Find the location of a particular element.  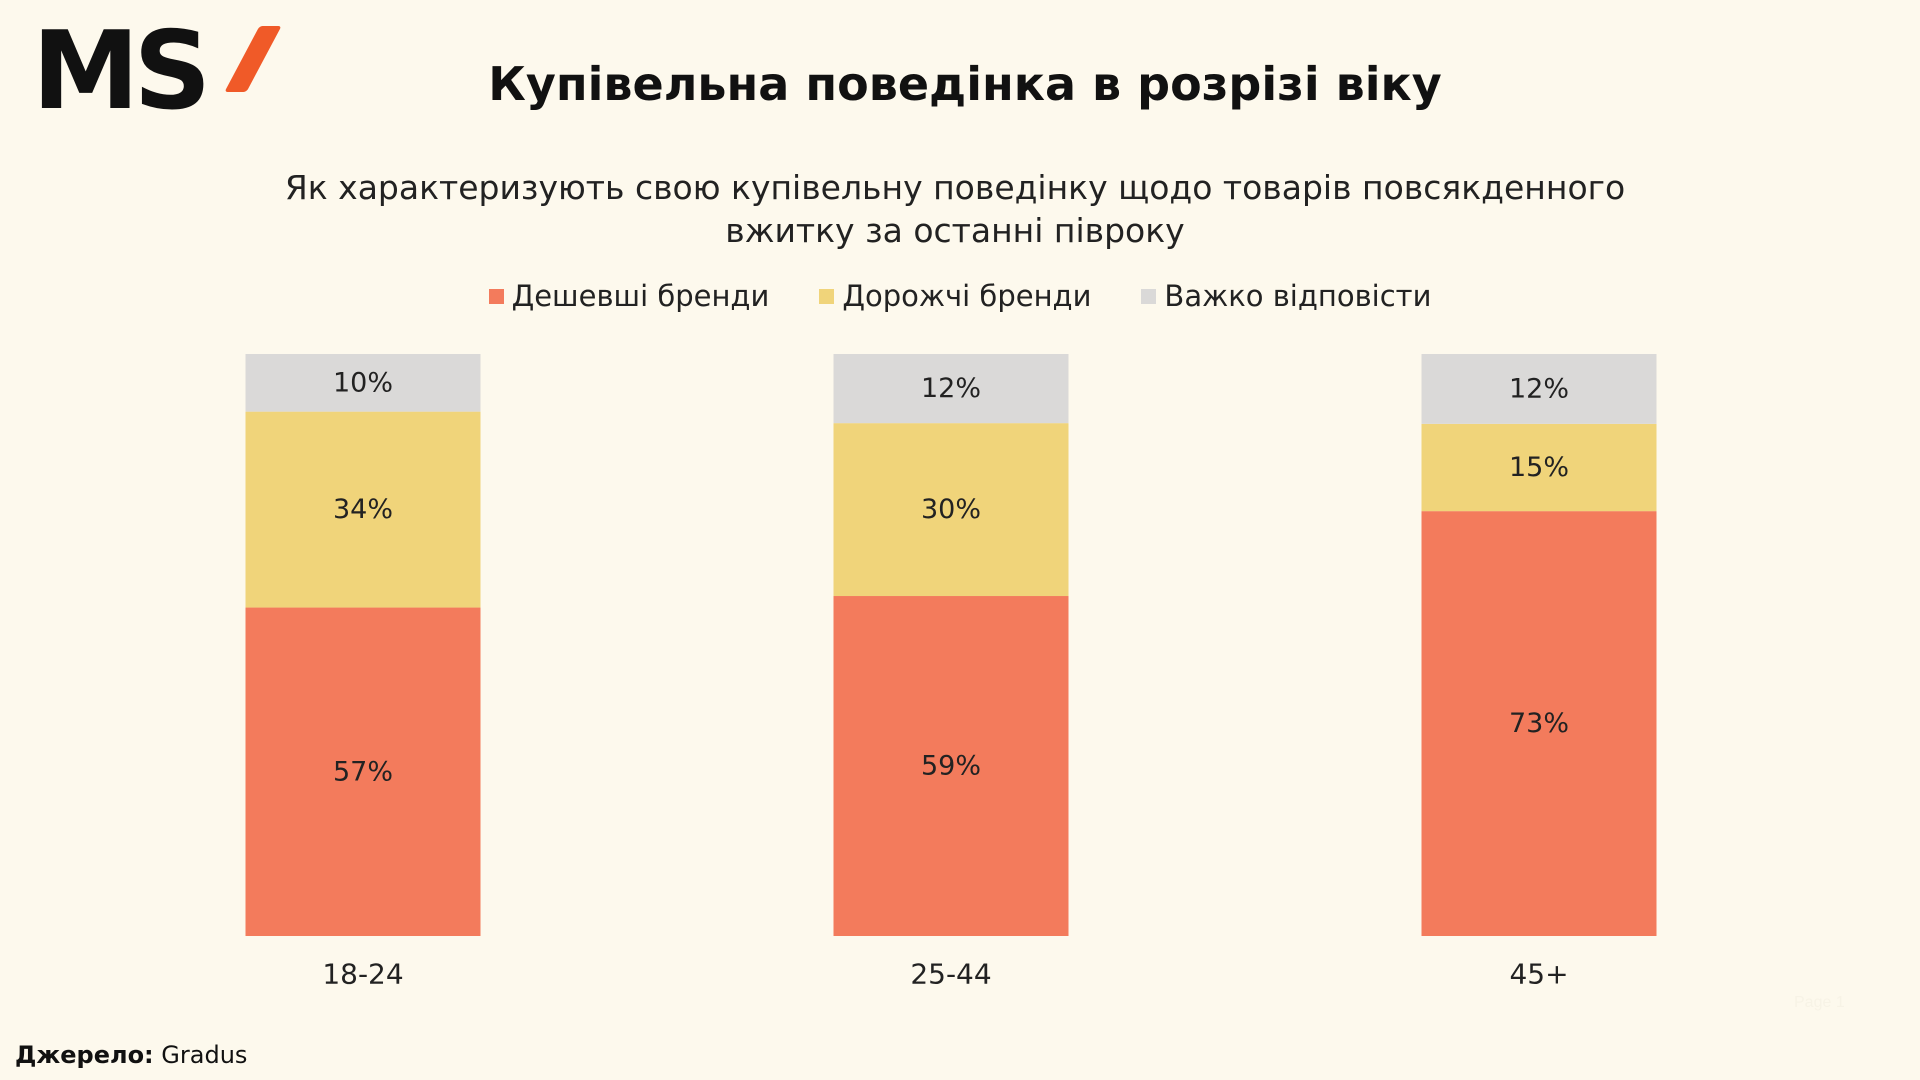

data-label-cheaper-brands-25-44: 59% is located at coordinates (951, 766).